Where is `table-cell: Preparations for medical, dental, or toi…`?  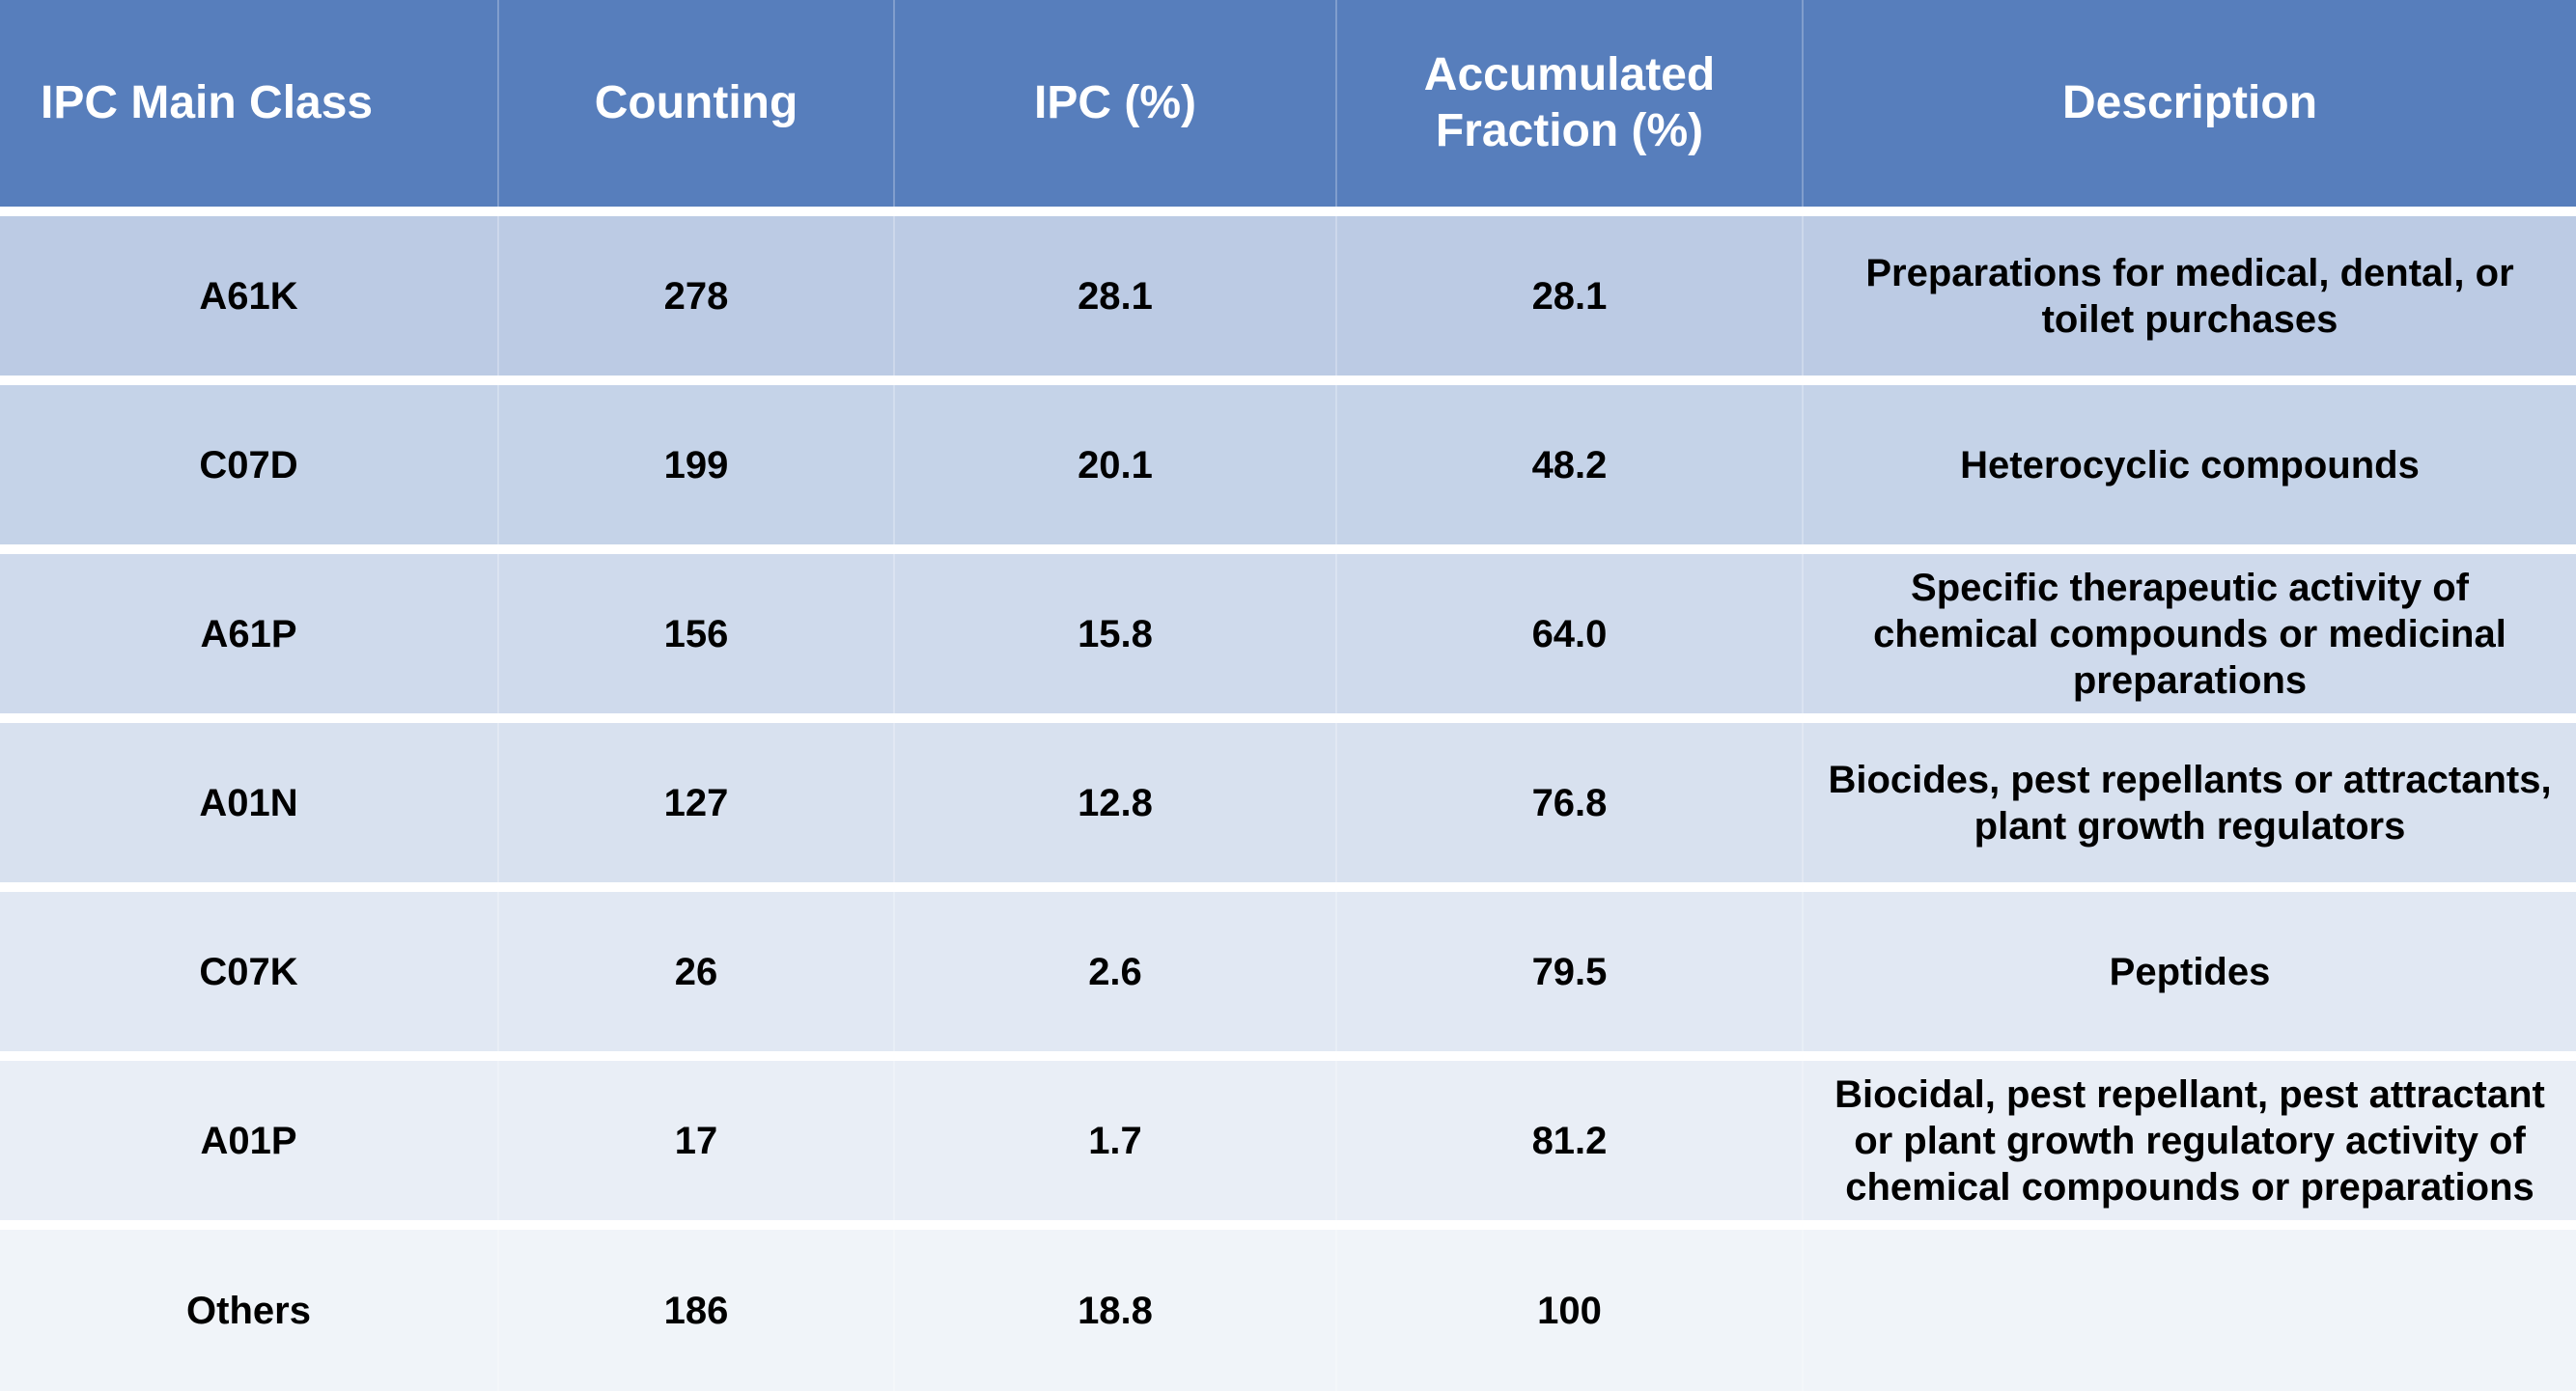
table-cell: Preparations for medical, dental, or toi… is located at coordinates (2190, 296).